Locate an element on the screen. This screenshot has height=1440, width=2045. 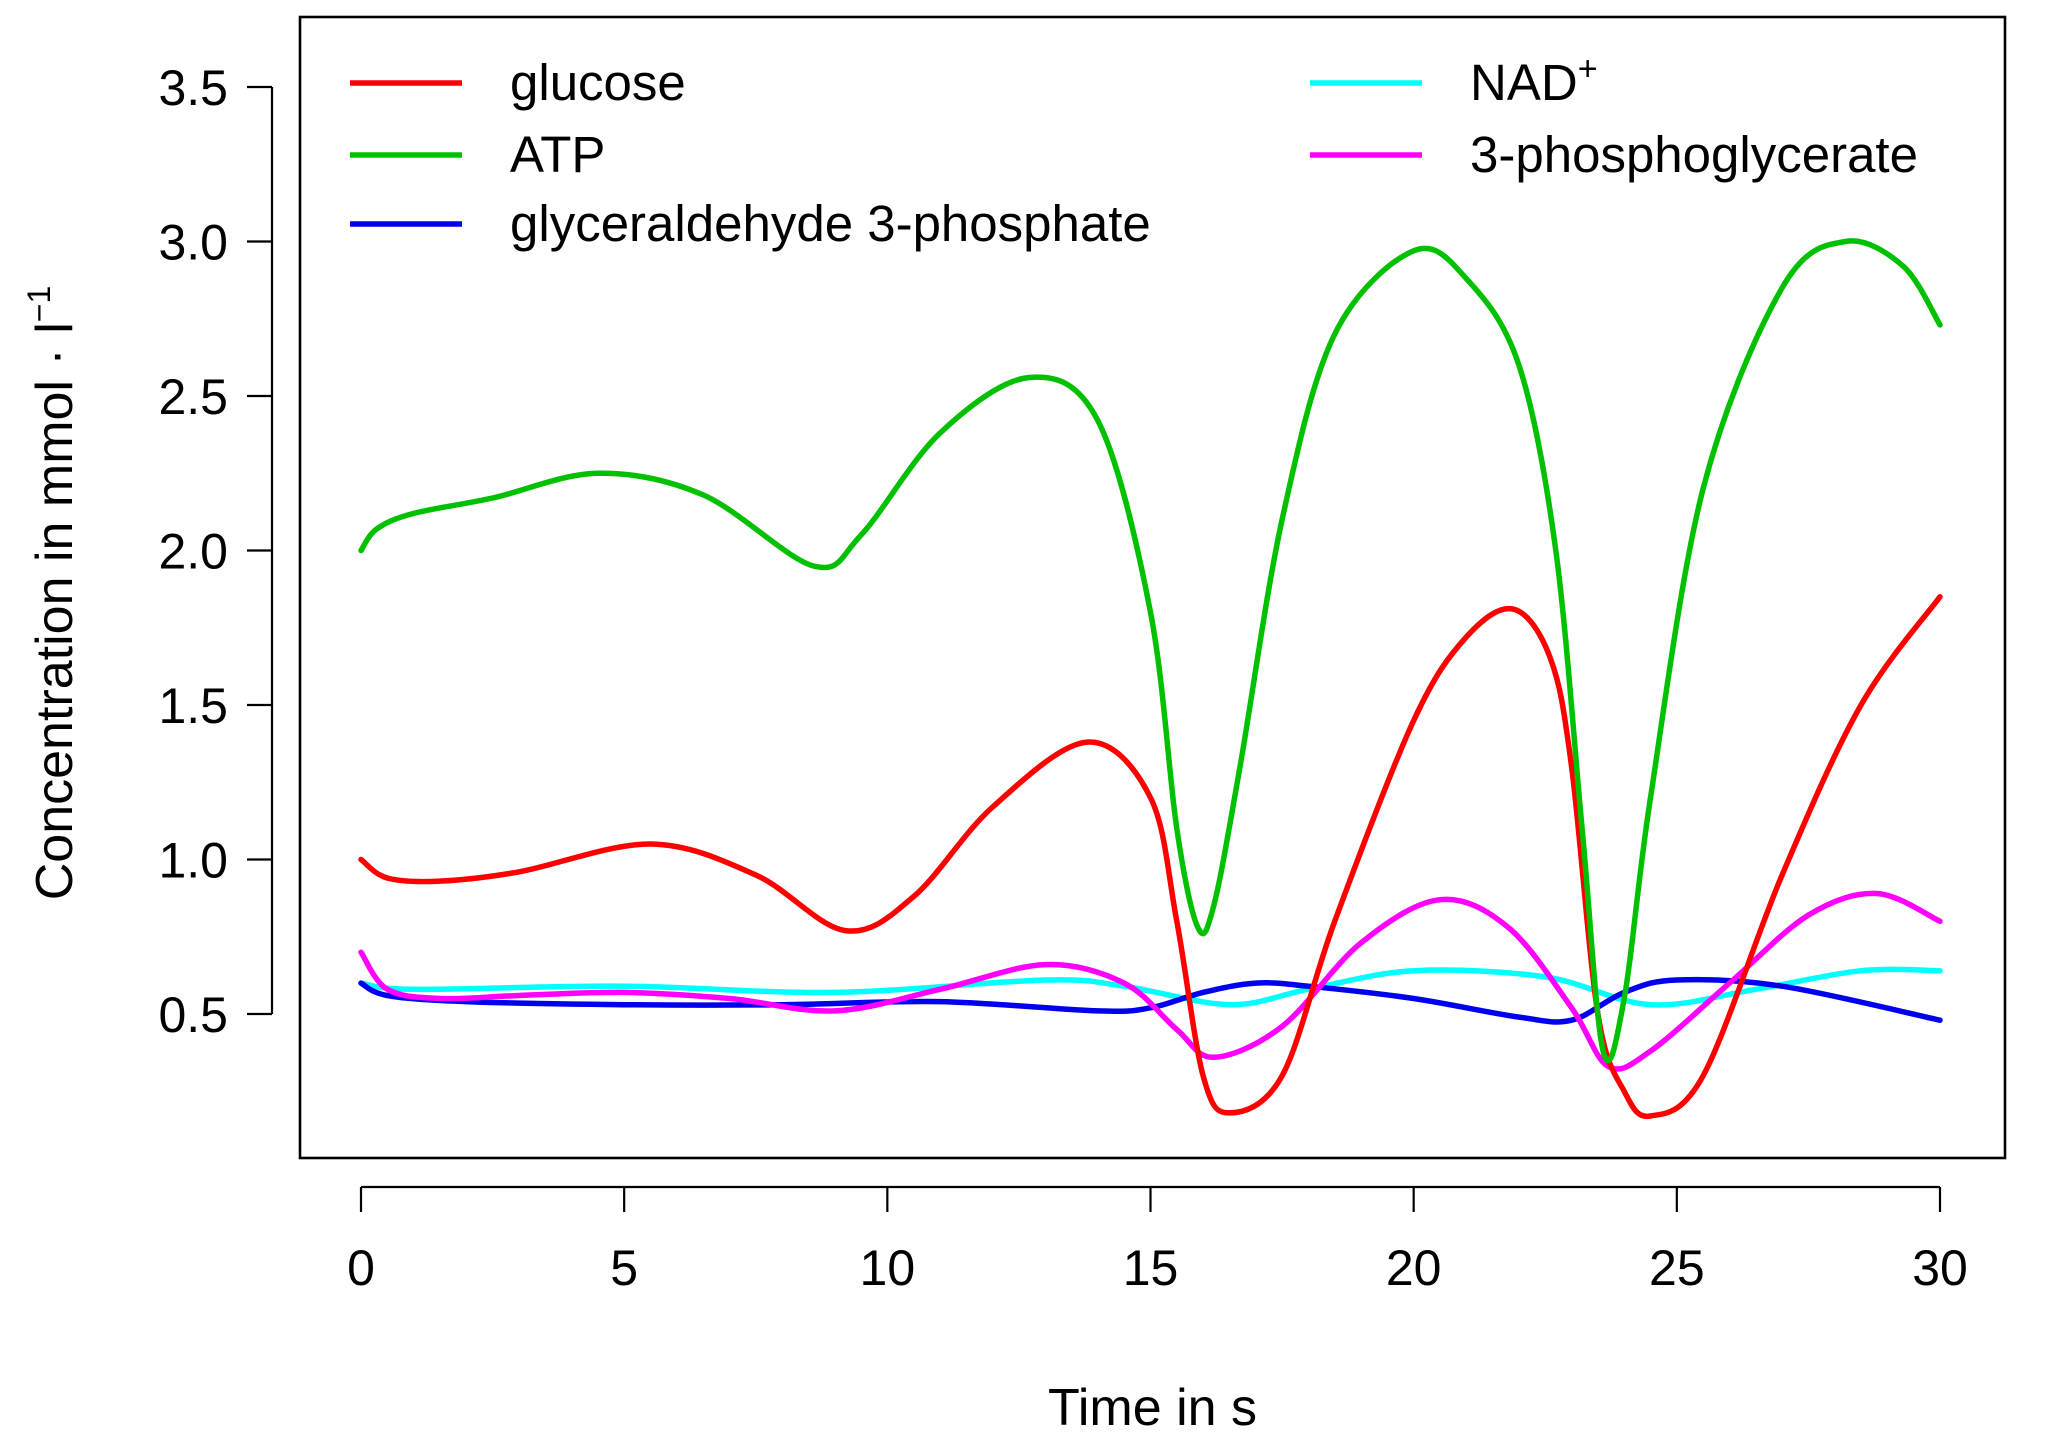
legend-item: glucose is located at coordinates (518, 82).